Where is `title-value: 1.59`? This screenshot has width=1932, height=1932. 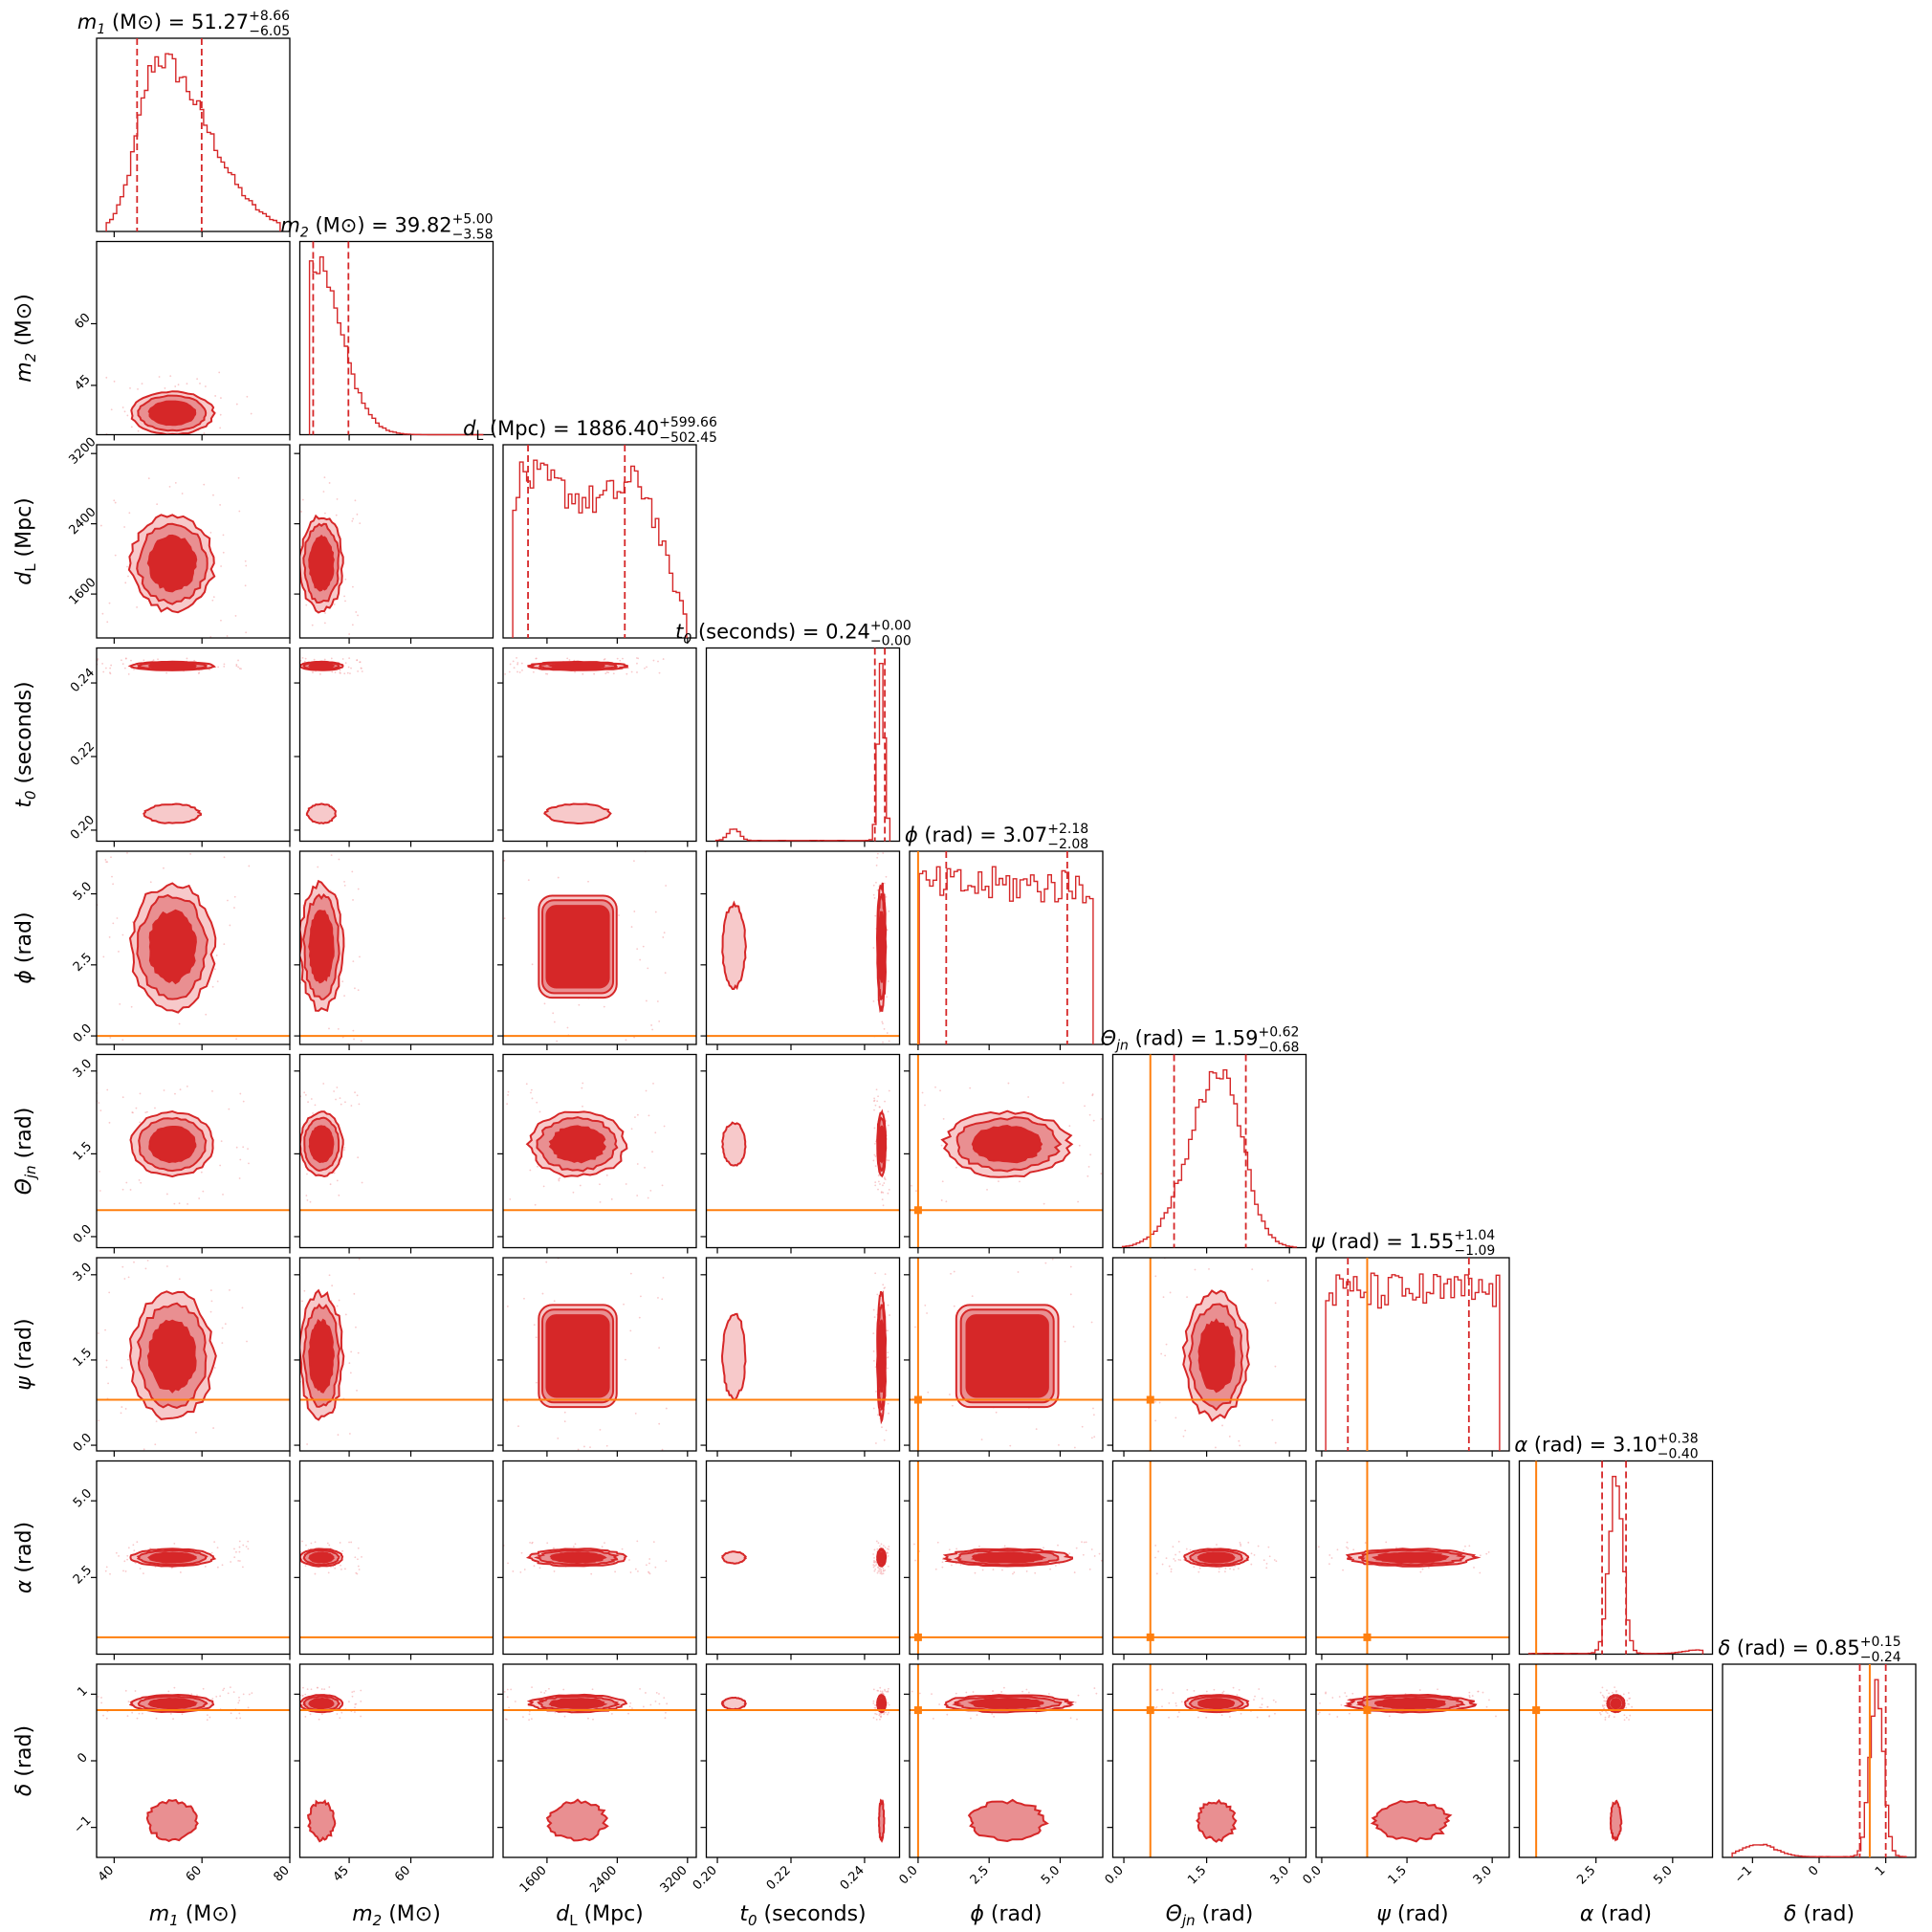 title-value: 1.59 is located at coordinates (1236, 1038).